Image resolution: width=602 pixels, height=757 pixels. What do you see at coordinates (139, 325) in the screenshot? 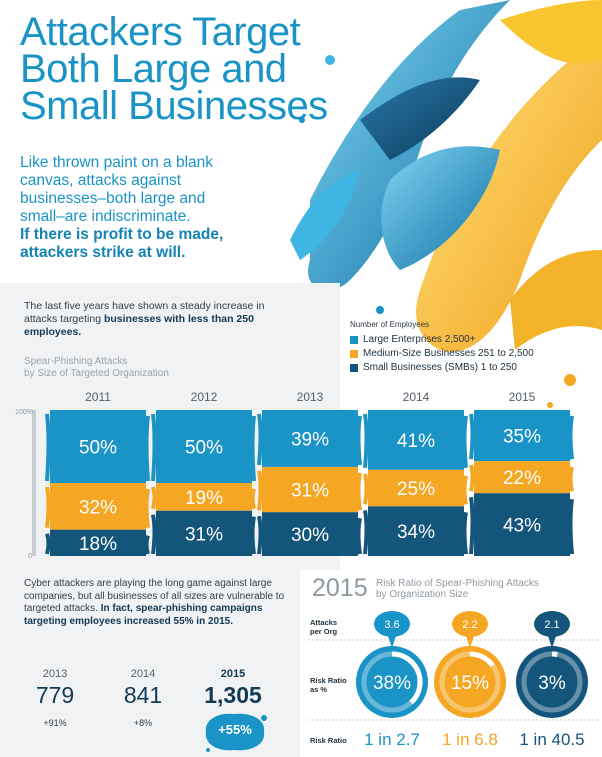
I see `lead-strong: businesses with less than 250 employees.` at bounding box center [139, 325].